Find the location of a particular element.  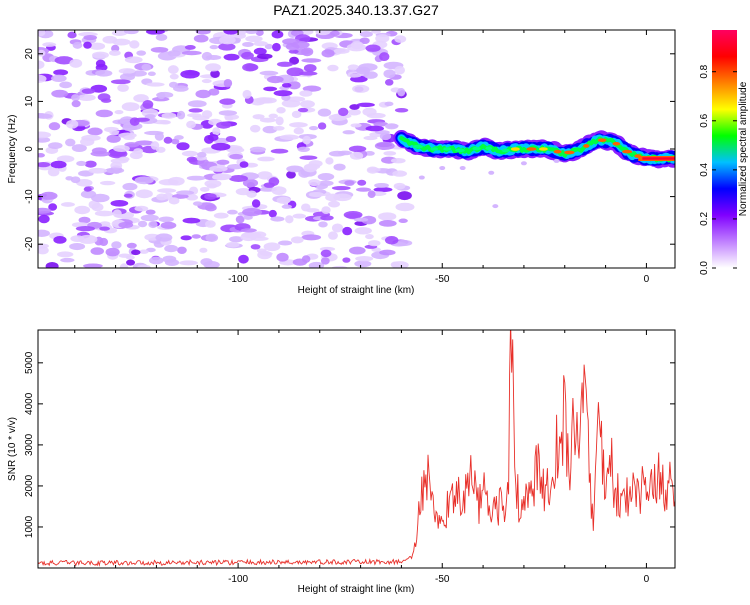

colorbar-tick-label: 0.0 is located at coordinates (704, 268).